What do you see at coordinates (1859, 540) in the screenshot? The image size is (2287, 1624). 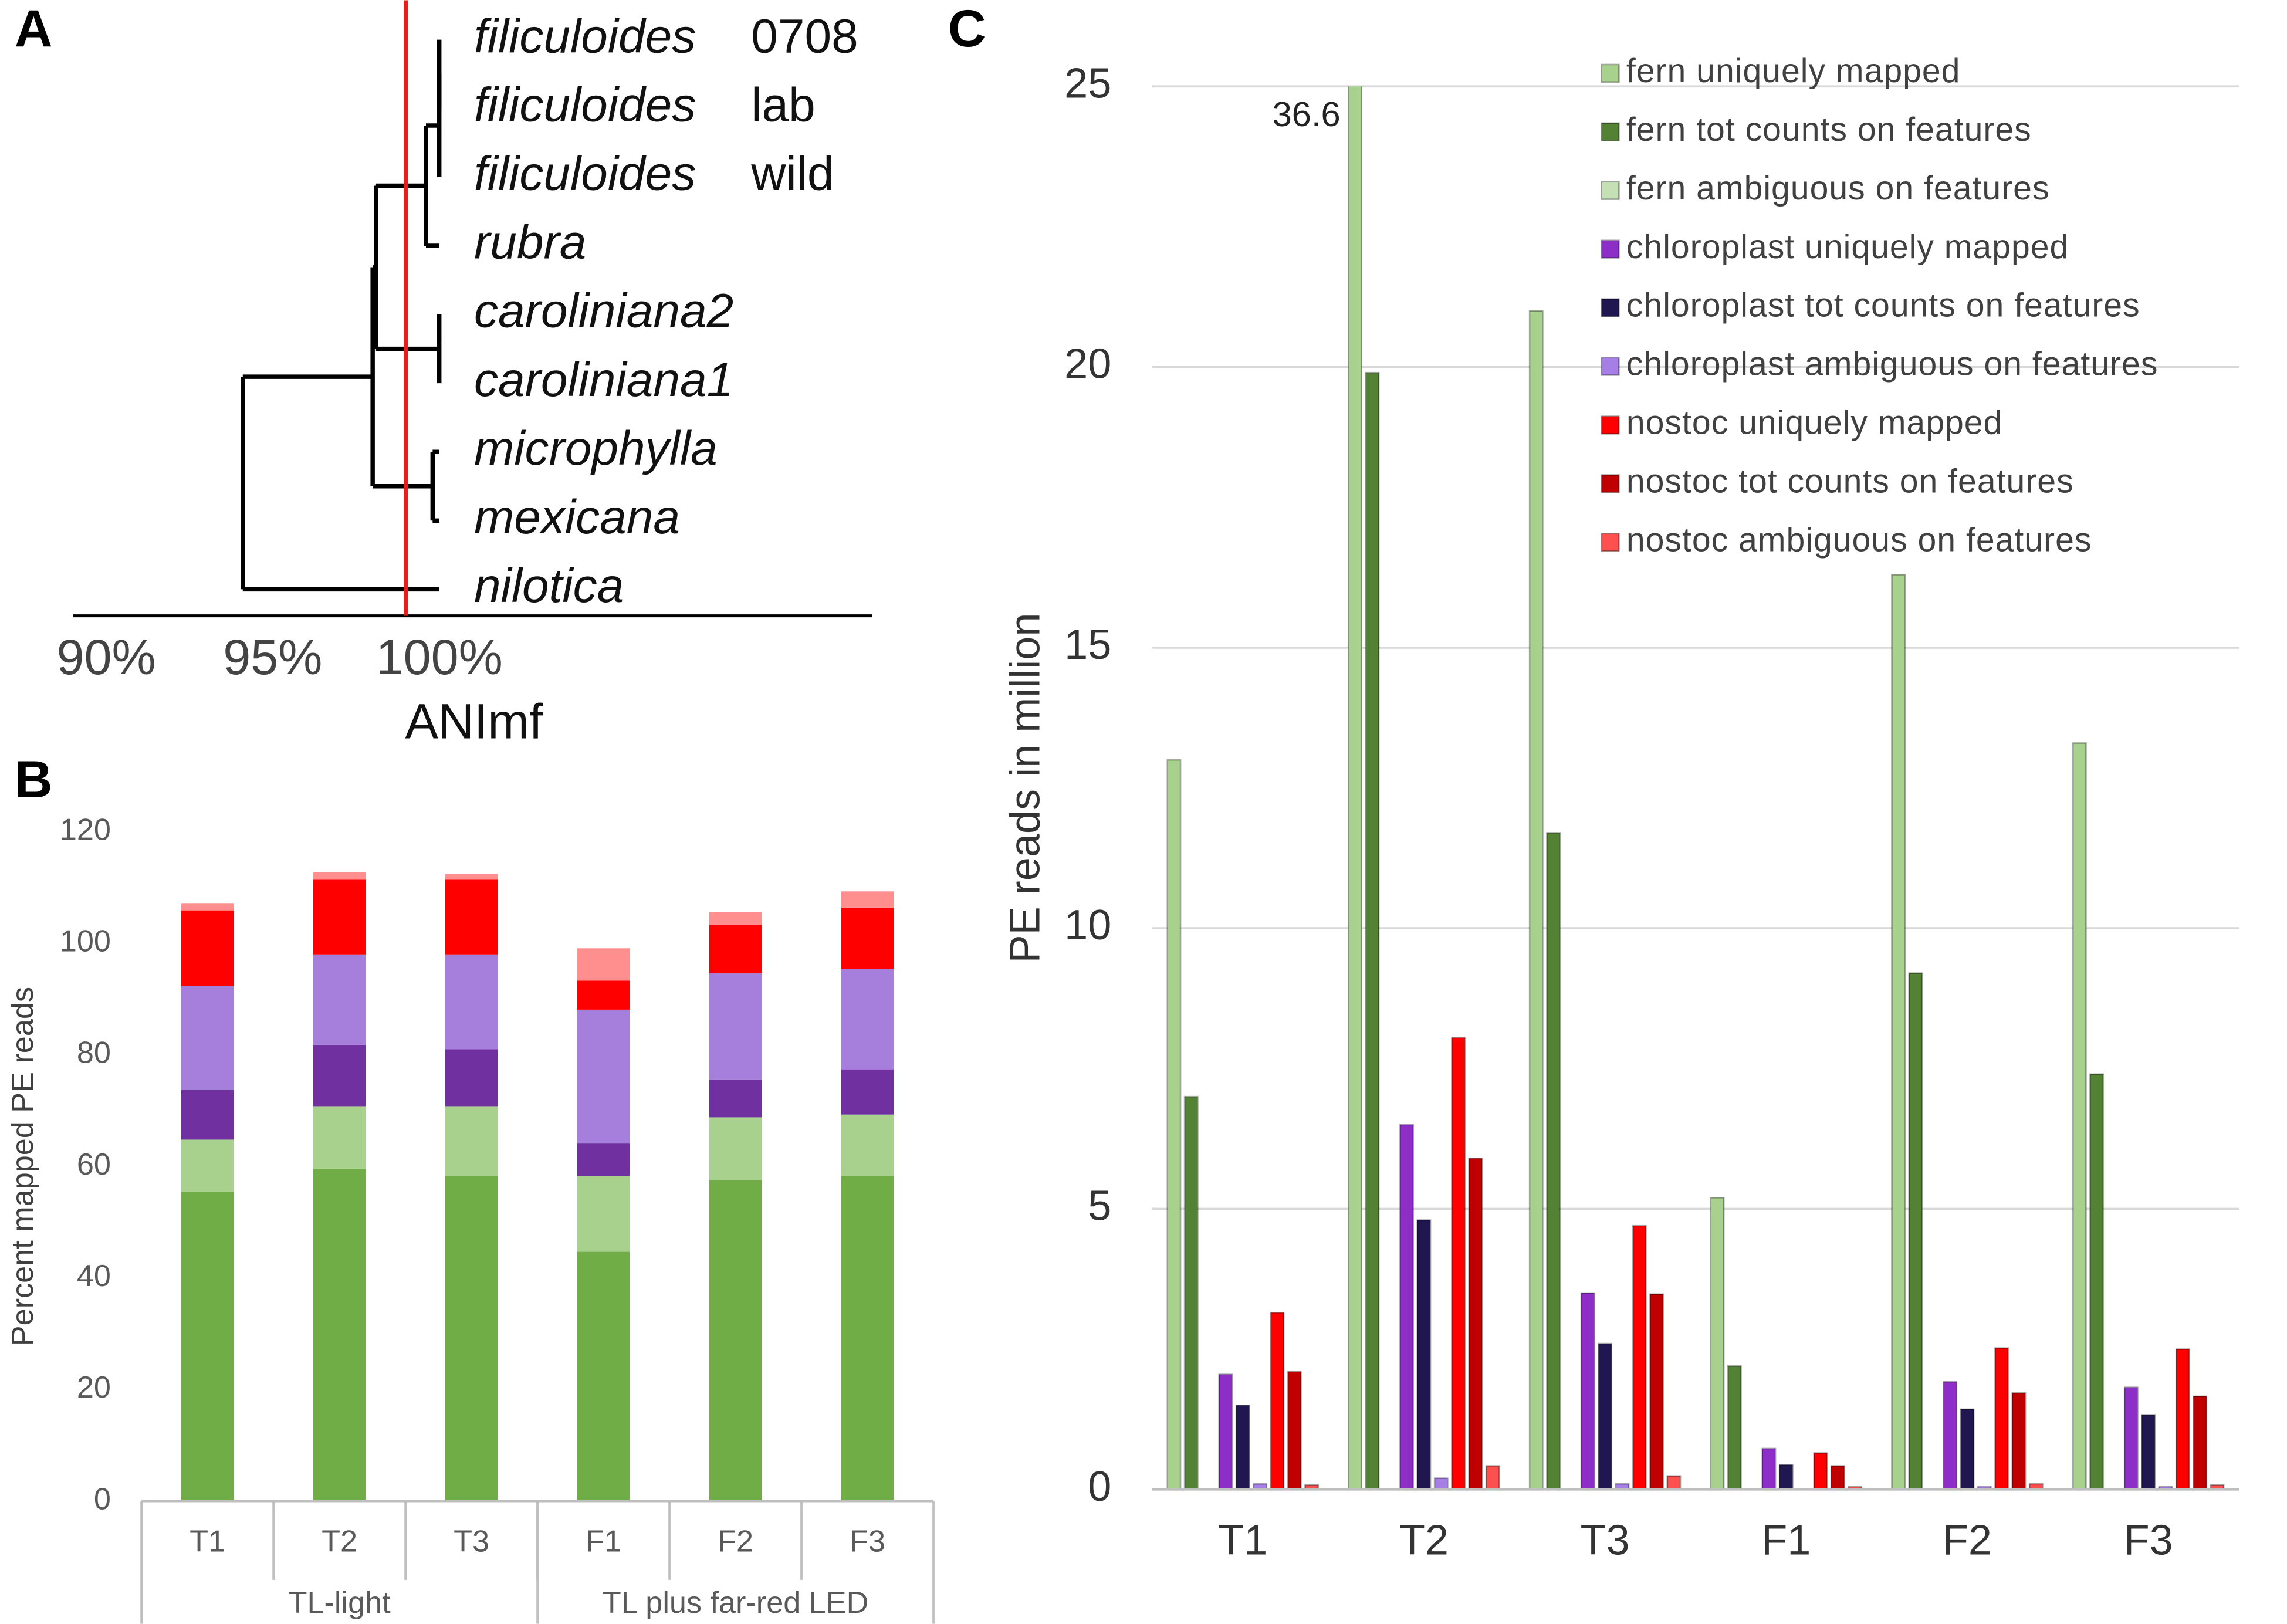 I see `legend-label: nostoc ambiguous on features` at bounding box center [1859, 540].